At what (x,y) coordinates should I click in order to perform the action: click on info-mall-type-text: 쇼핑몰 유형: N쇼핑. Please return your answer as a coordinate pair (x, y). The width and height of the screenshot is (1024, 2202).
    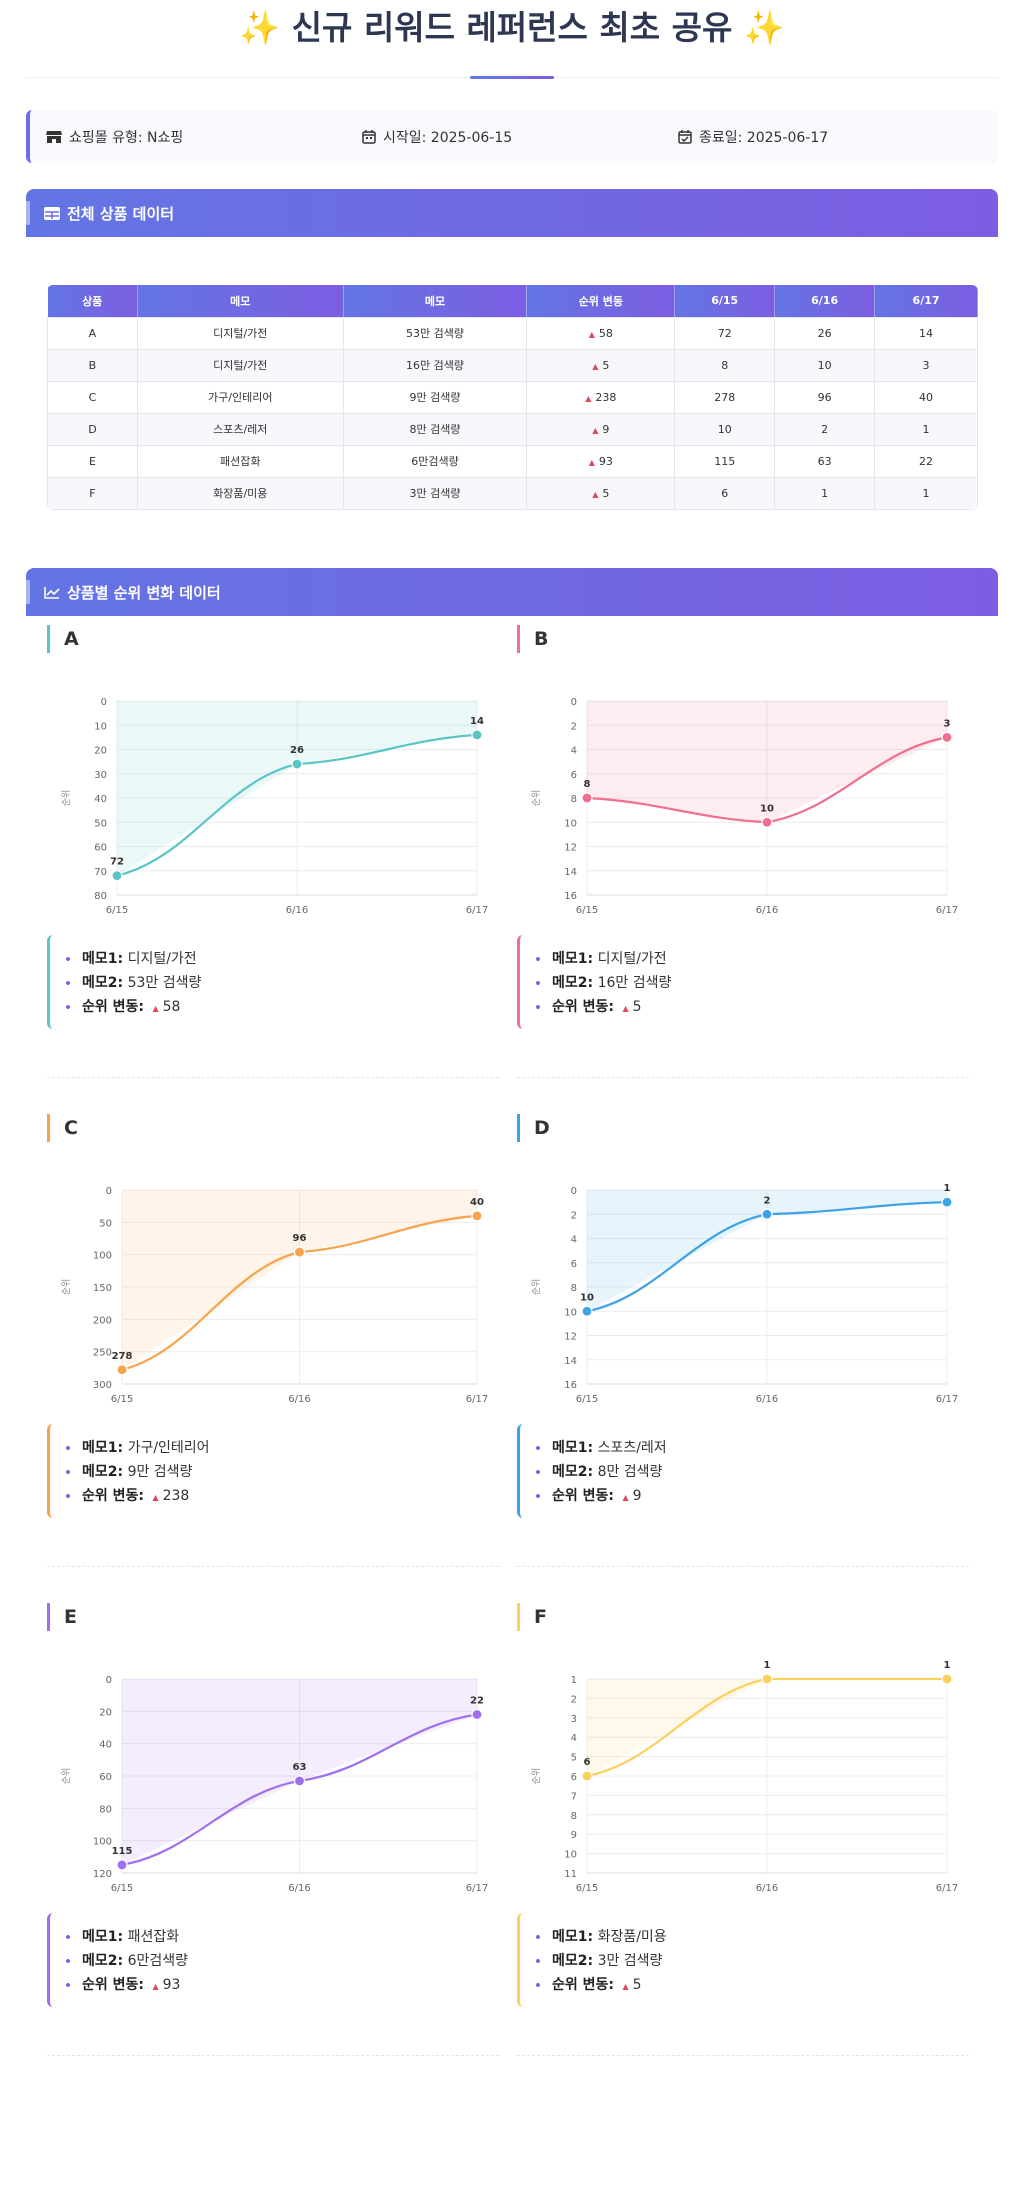
    Looking at the image, I should click on (126, 137).